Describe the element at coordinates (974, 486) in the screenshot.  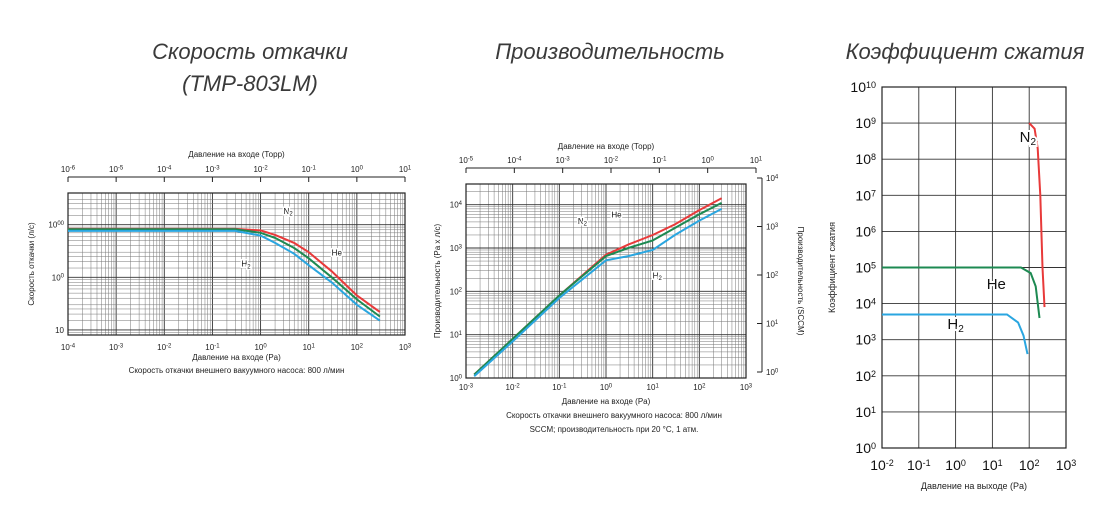
I see `x-axis-label: Давление на выходе (Pa)` at that location.